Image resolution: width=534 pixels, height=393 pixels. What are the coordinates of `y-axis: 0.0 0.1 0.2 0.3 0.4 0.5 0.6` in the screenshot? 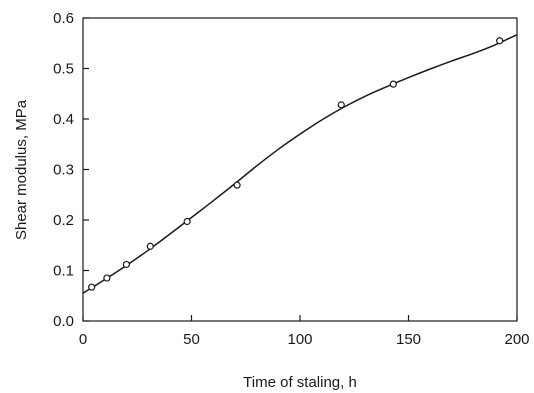 It's located at (71, 170).